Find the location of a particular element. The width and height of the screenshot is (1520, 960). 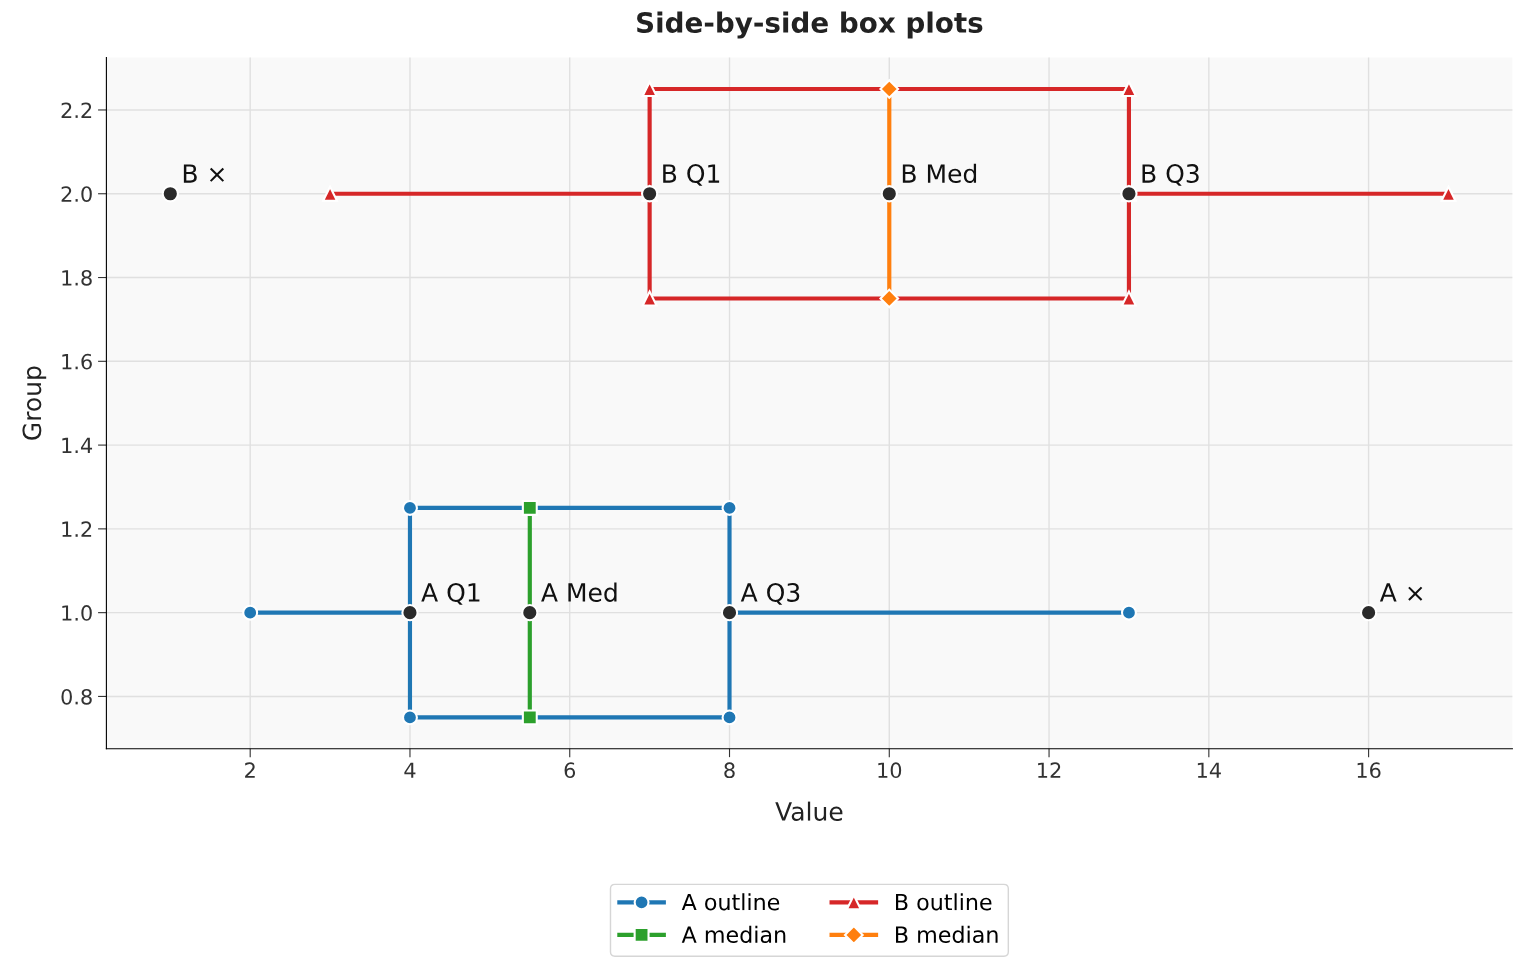

legend-label: A outline is located at coordinates (730, 902).